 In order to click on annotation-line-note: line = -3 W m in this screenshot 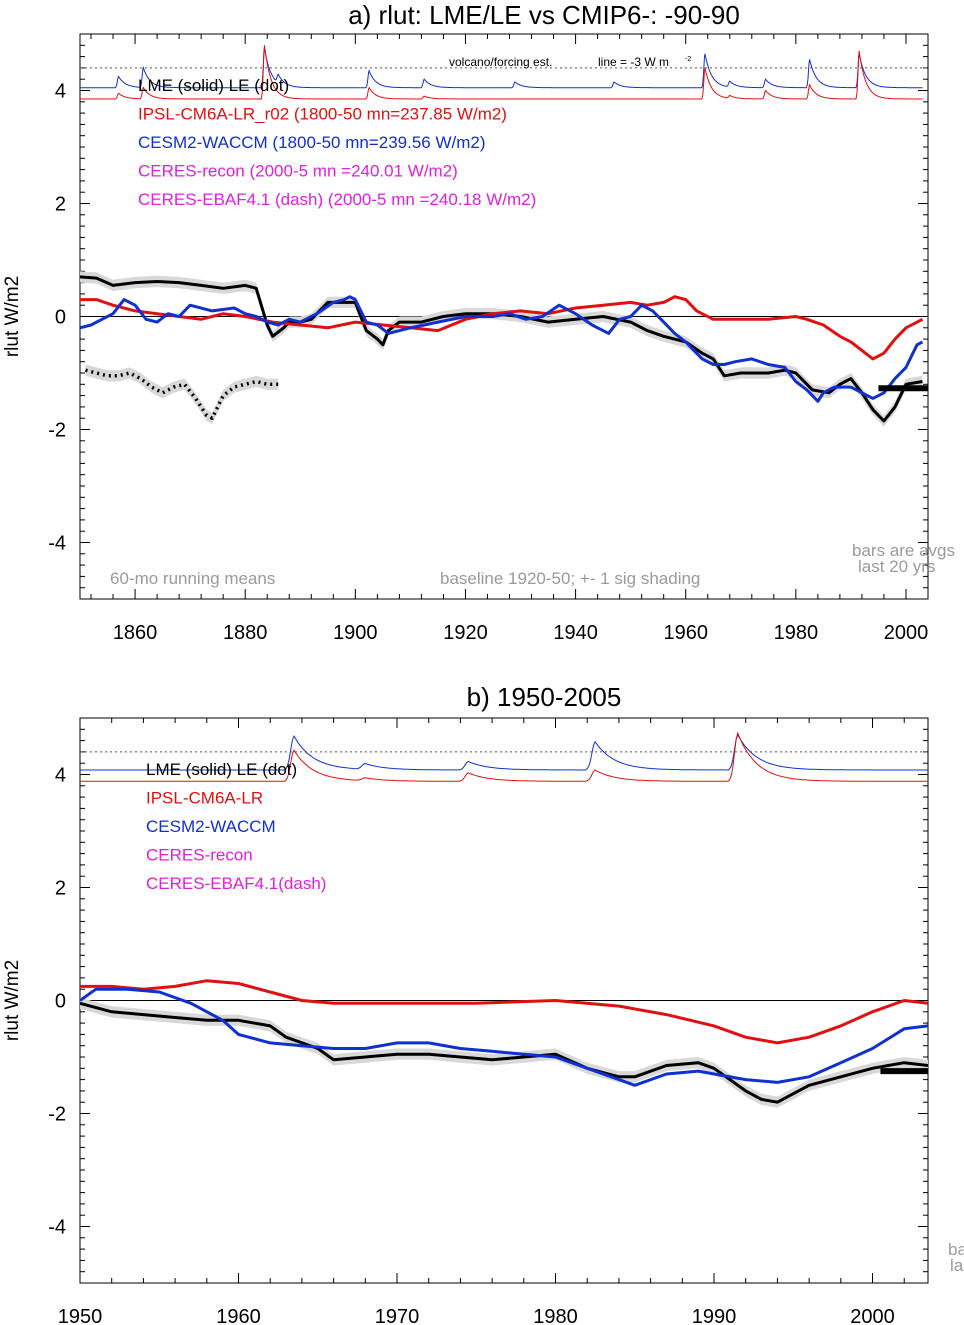, I will do `click(633, 62)`.